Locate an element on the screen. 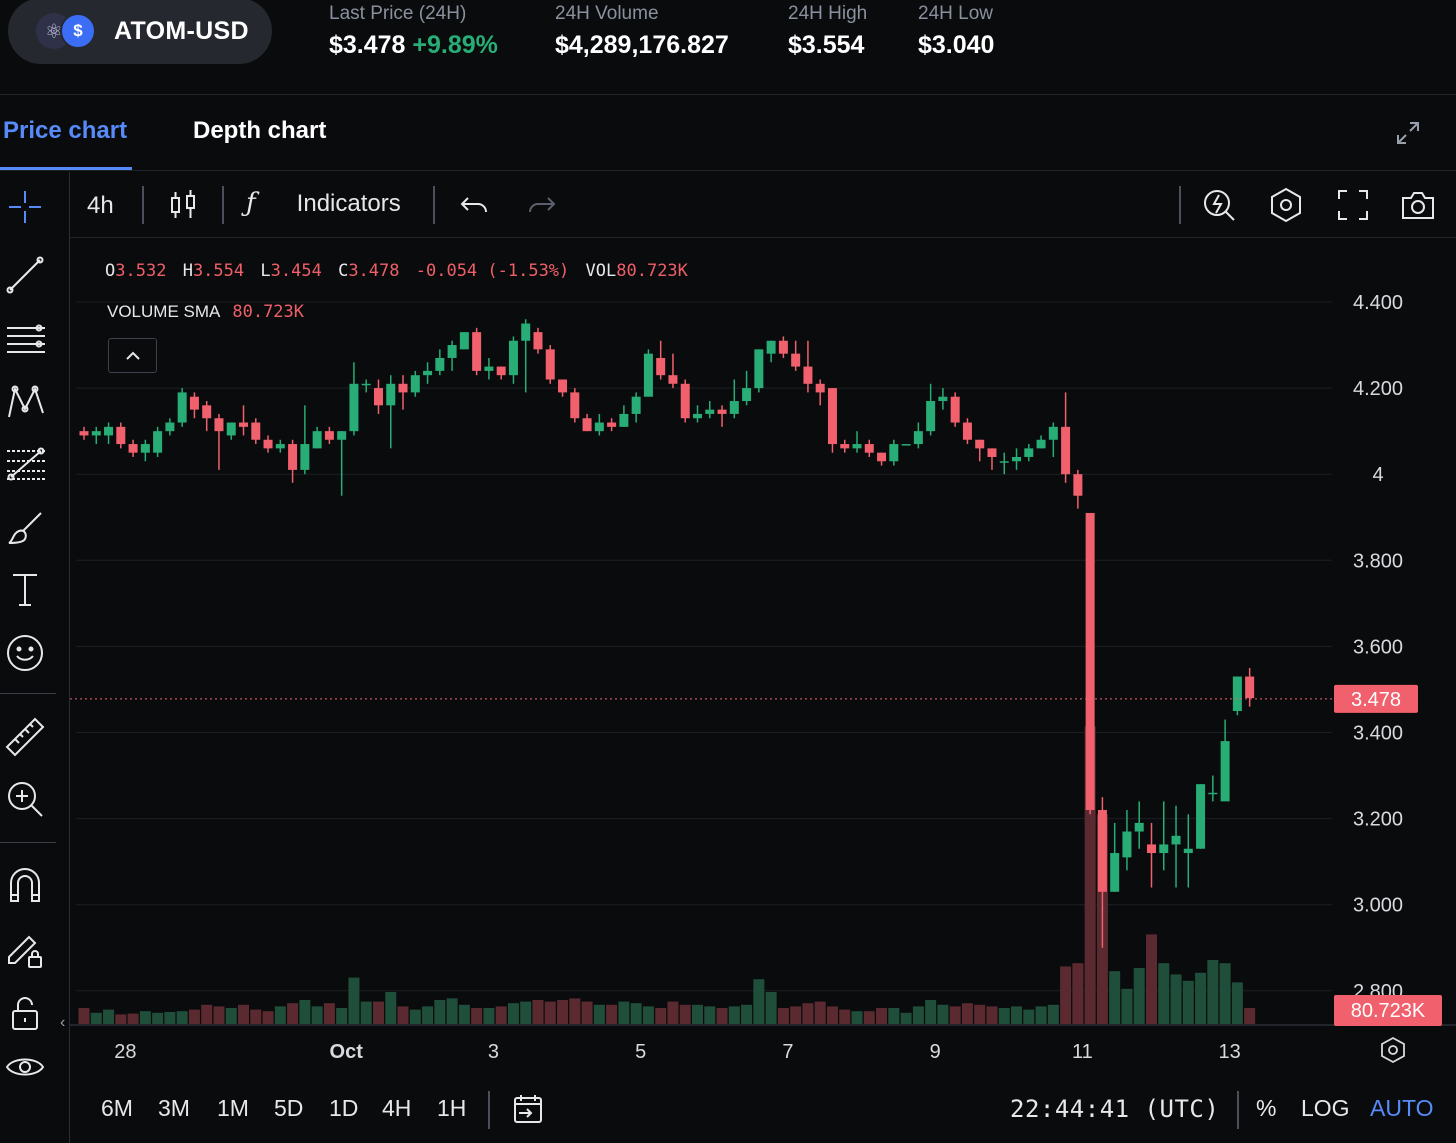  candle-type-icon is located at coordinates (183, 208).